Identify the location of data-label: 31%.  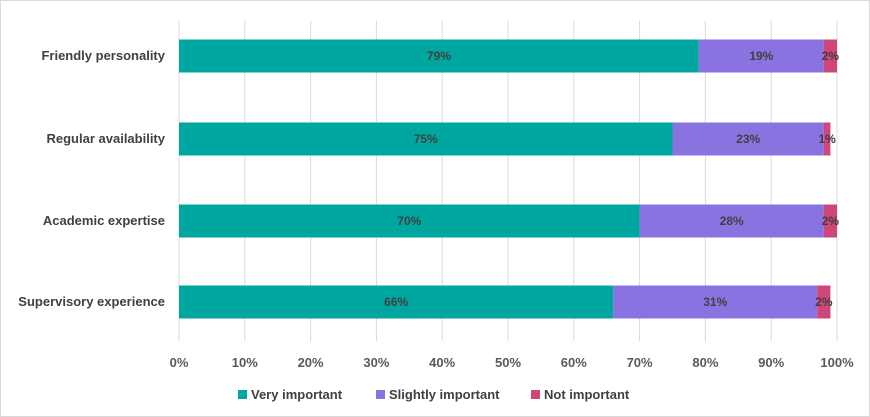
(715, 302).